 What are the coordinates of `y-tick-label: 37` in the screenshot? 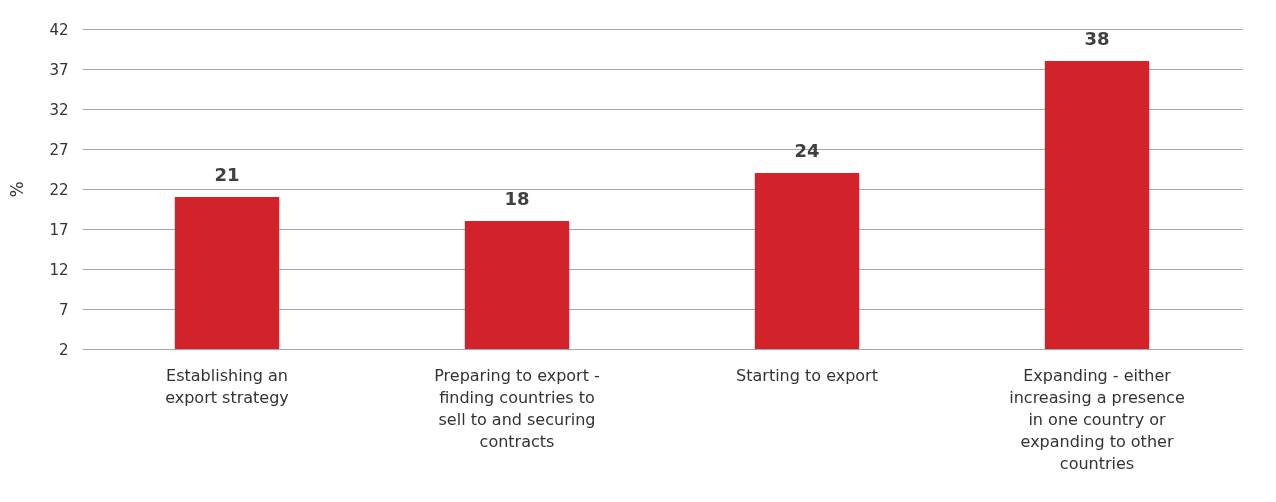 It's located at (59, 69).